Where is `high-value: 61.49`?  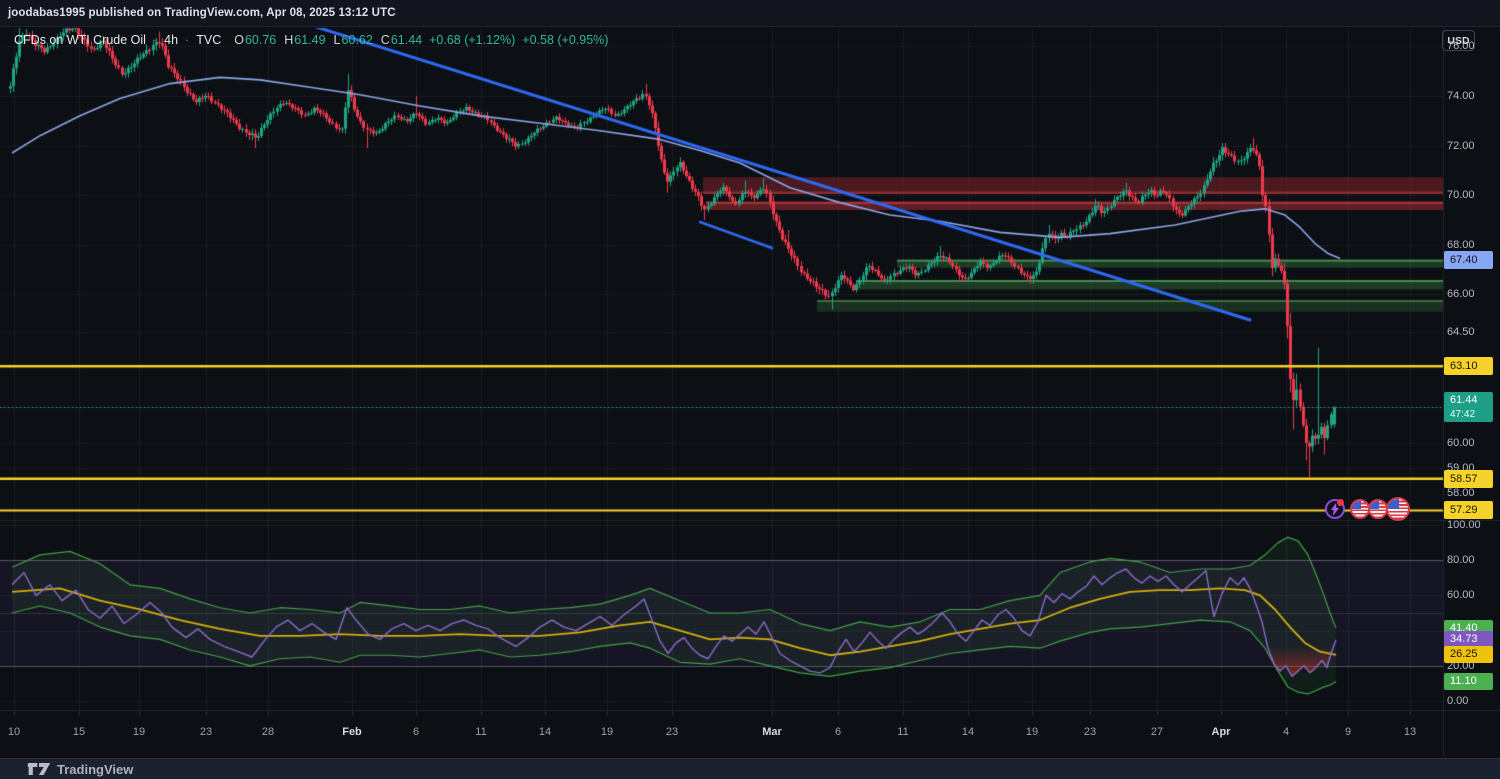
high-value: 61.49 is located at coordinates (310, 40).